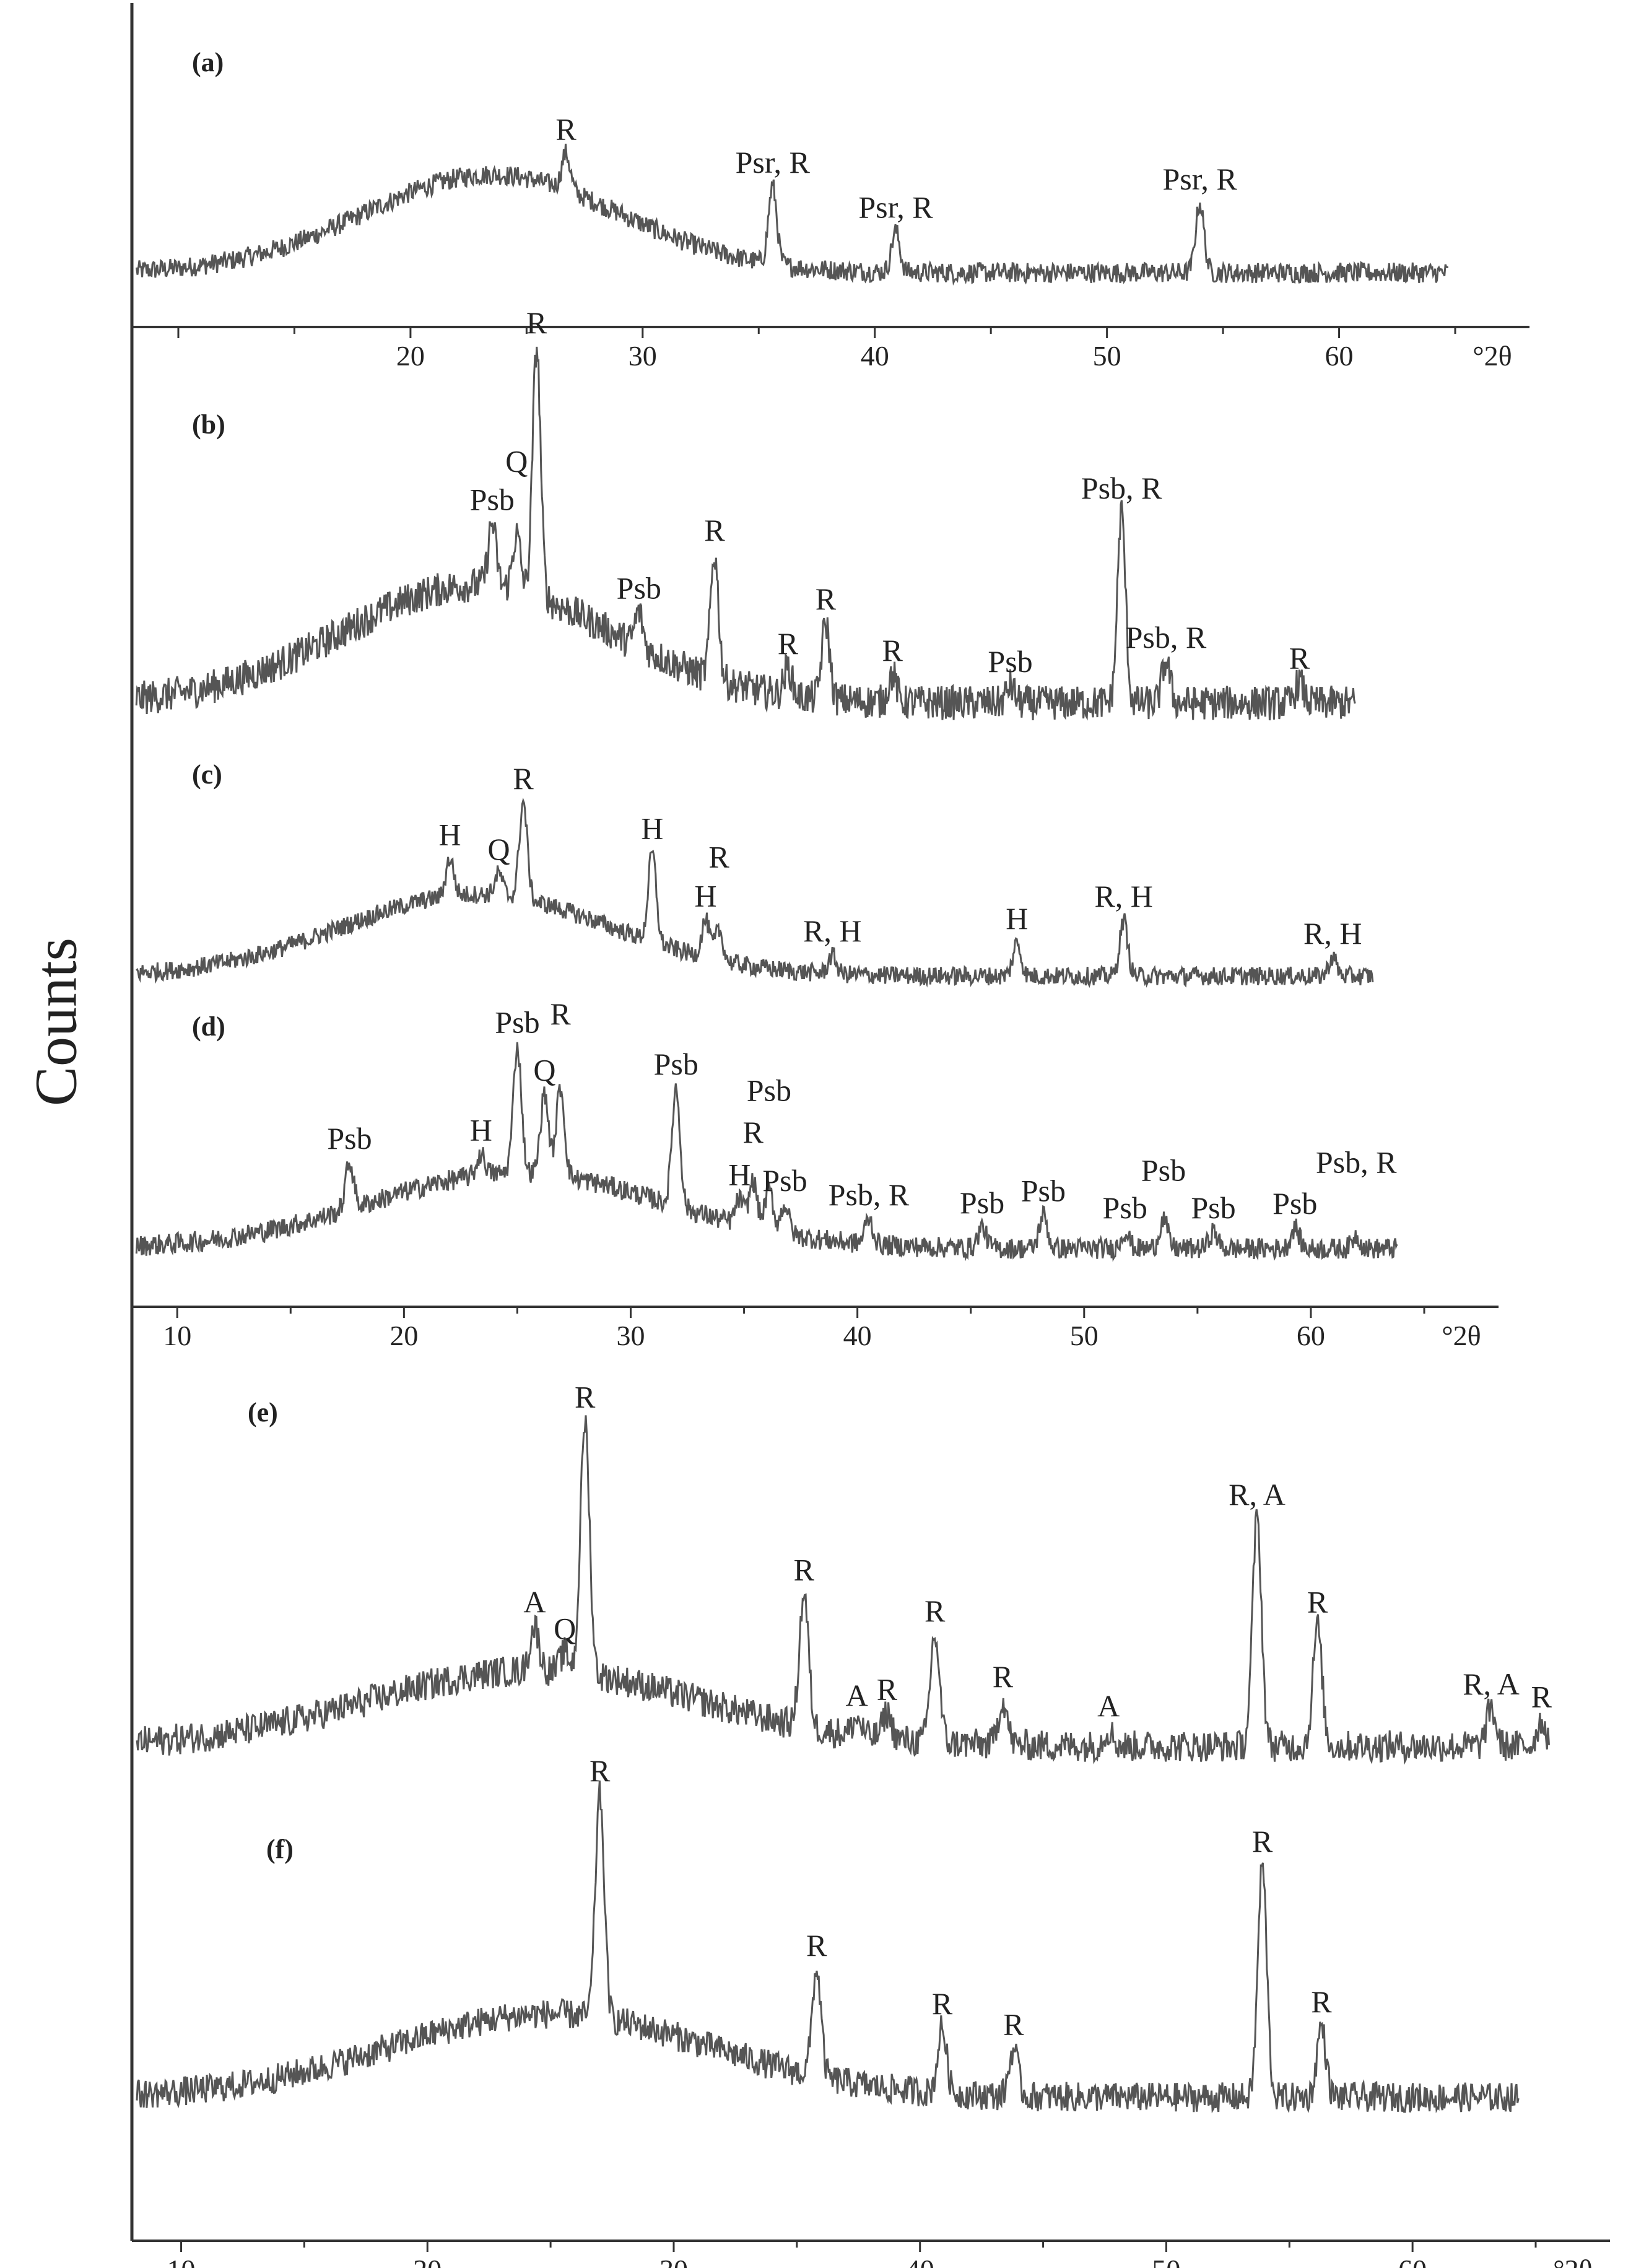 The image size is (1649, 2268). I want to click on panel-label: (f), so click(280, 1849).